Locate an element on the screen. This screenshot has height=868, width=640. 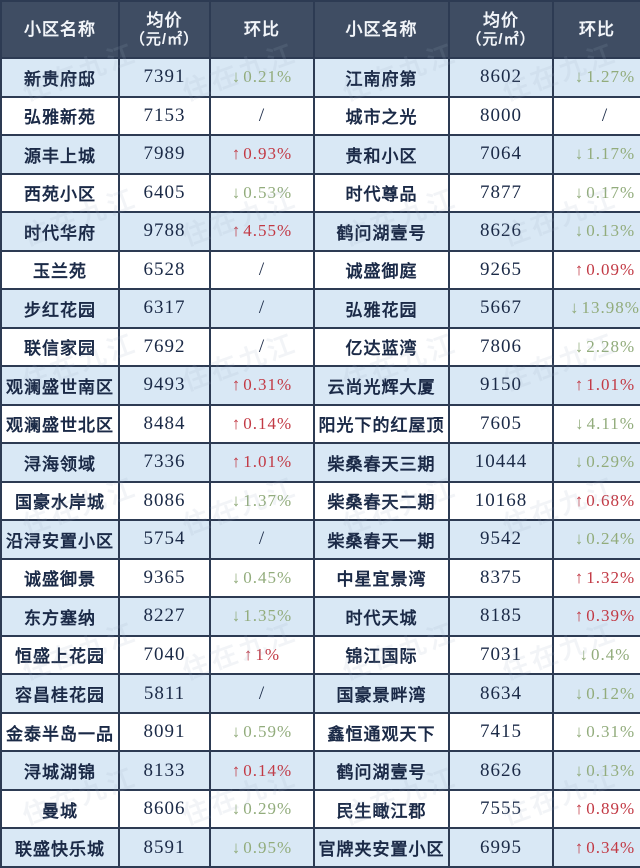
community-name-cell: 江南府第 is located at coordinates (381, 77).